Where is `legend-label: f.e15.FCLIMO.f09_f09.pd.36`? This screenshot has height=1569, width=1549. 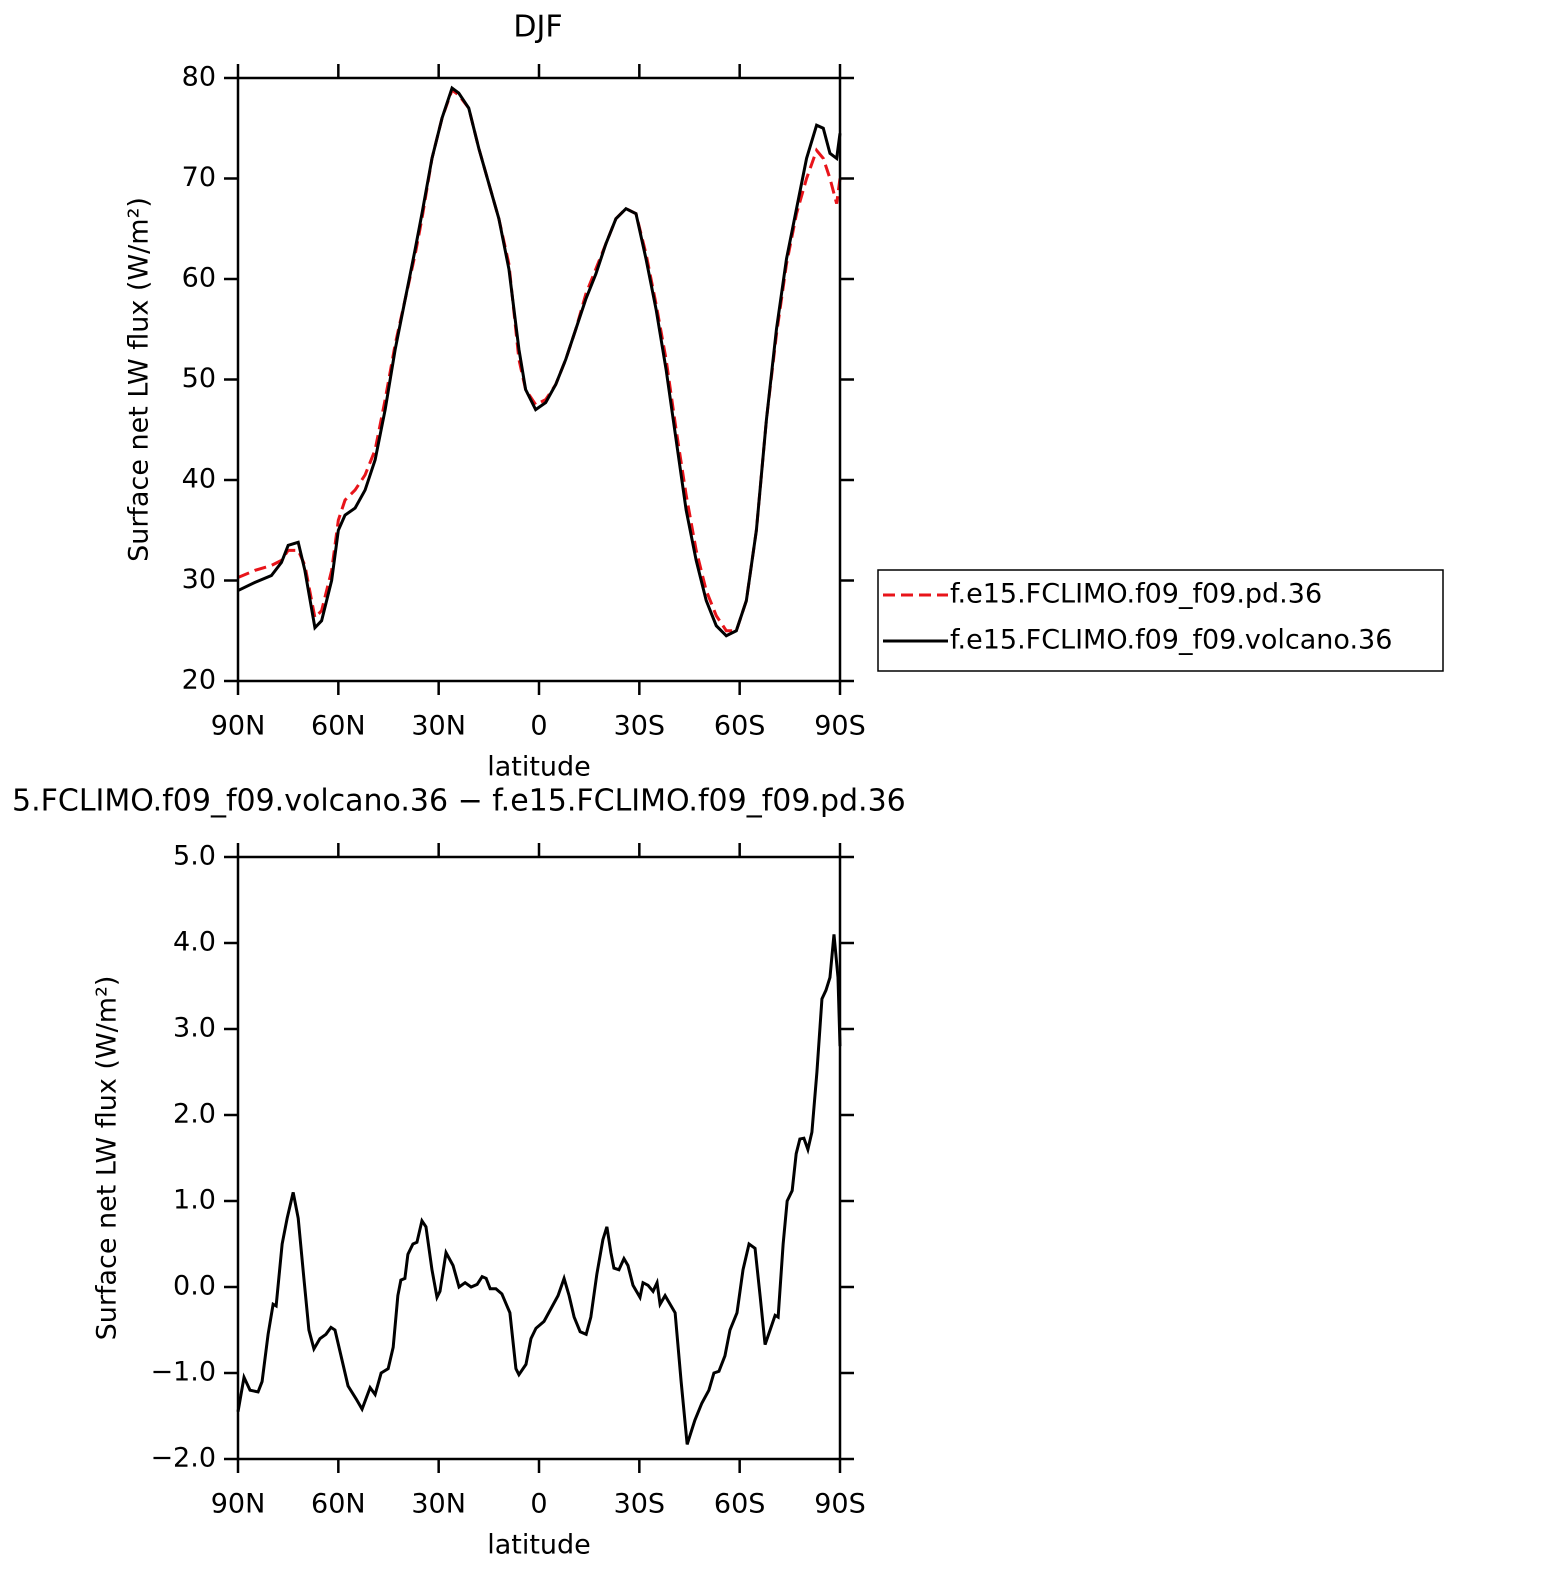 legend-label: f.e15.FCLIMO.f09_f09.pd.36 is located at coordinates (1136, 594).